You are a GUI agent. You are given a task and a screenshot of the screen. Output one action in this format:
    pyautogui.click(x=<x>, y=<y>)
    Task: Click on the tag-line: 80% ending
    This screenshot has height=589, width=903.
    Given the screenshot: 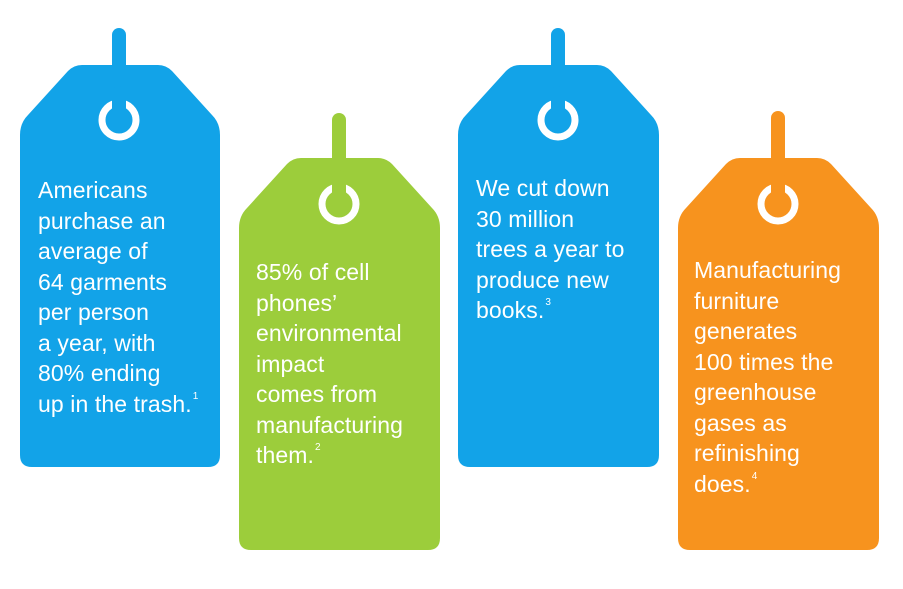 What is the action you would take?
    pyautogui.click(x=99, y=373)
    